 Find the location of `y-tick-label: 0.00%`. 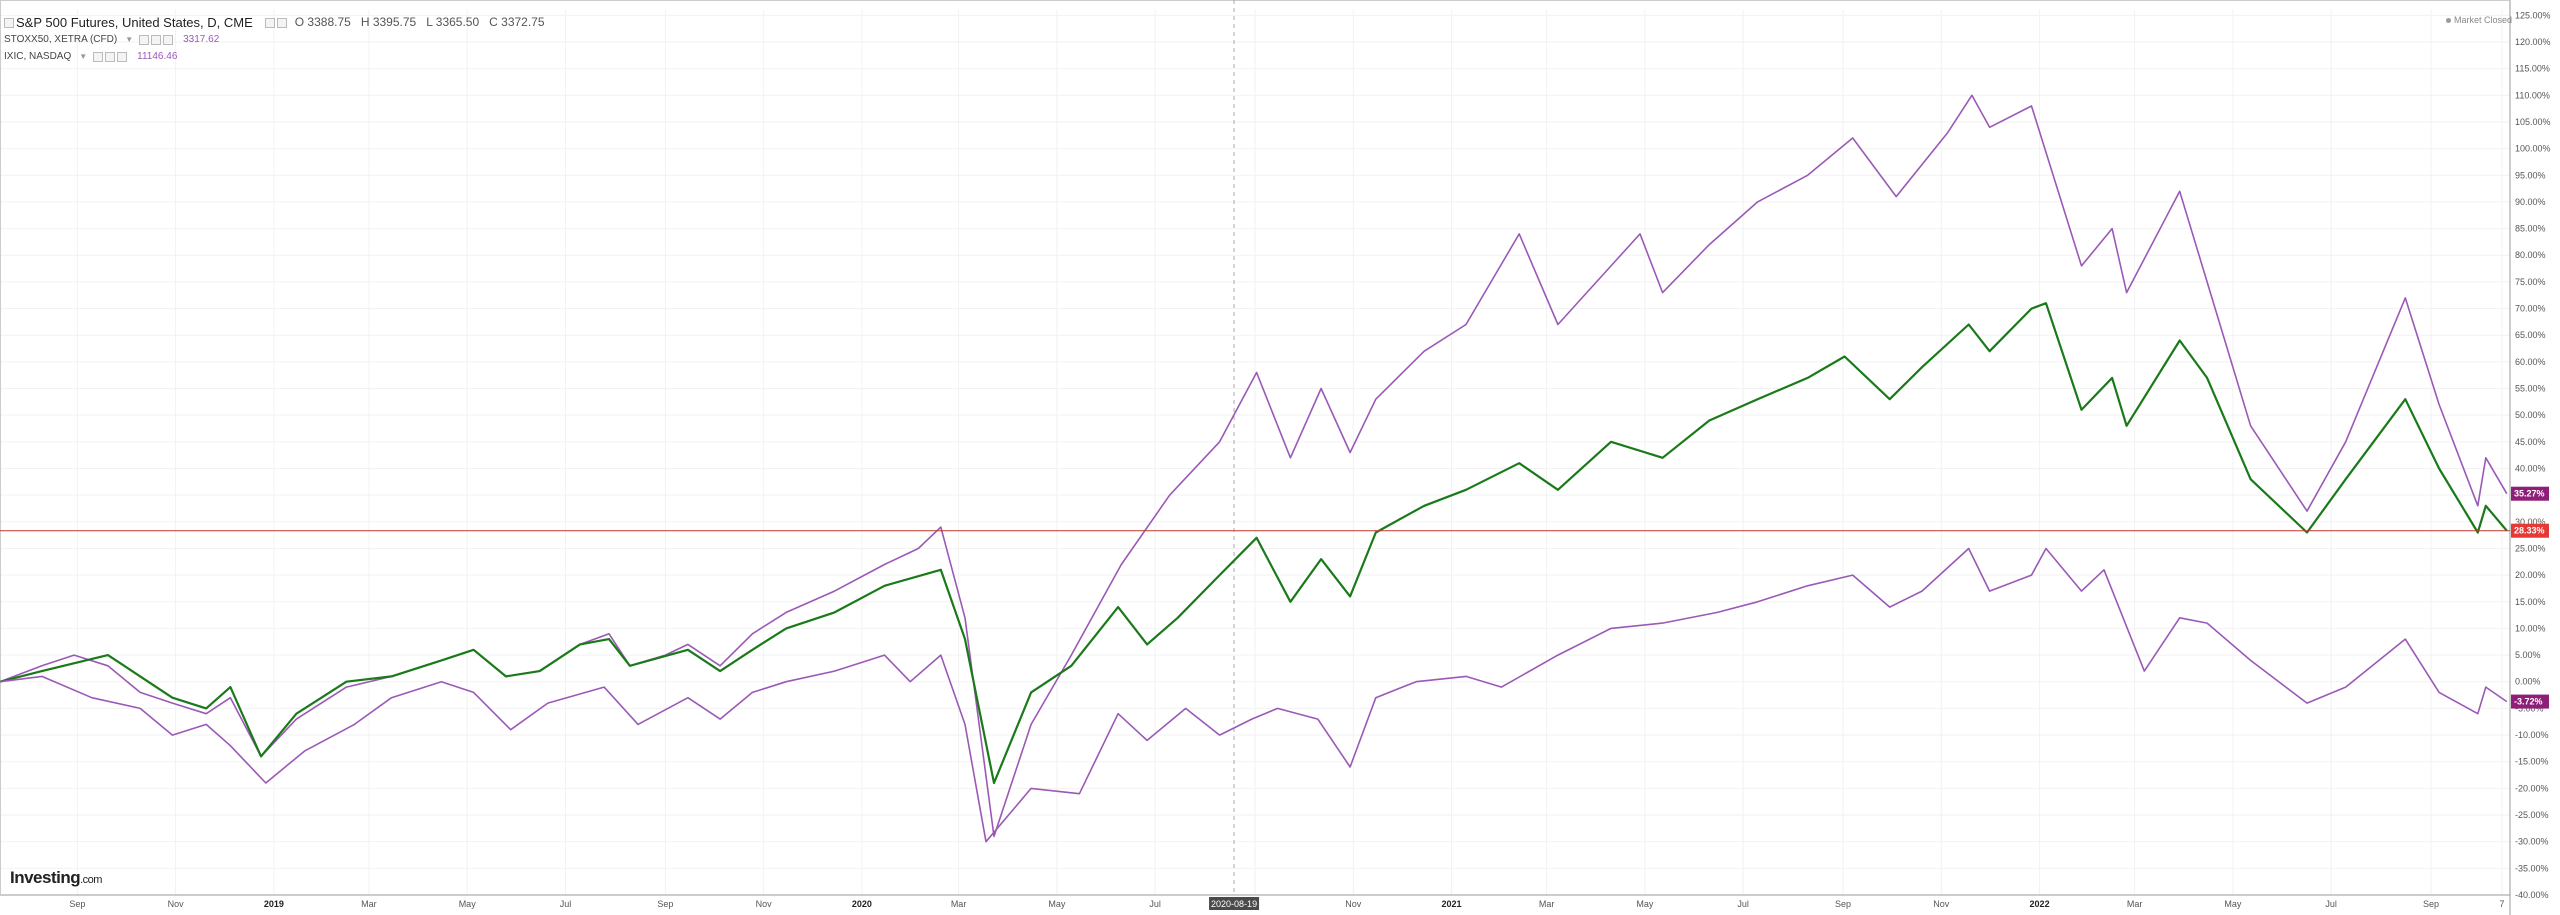

y-tick-label: 0.00% is located at coordinates (2528, 682).